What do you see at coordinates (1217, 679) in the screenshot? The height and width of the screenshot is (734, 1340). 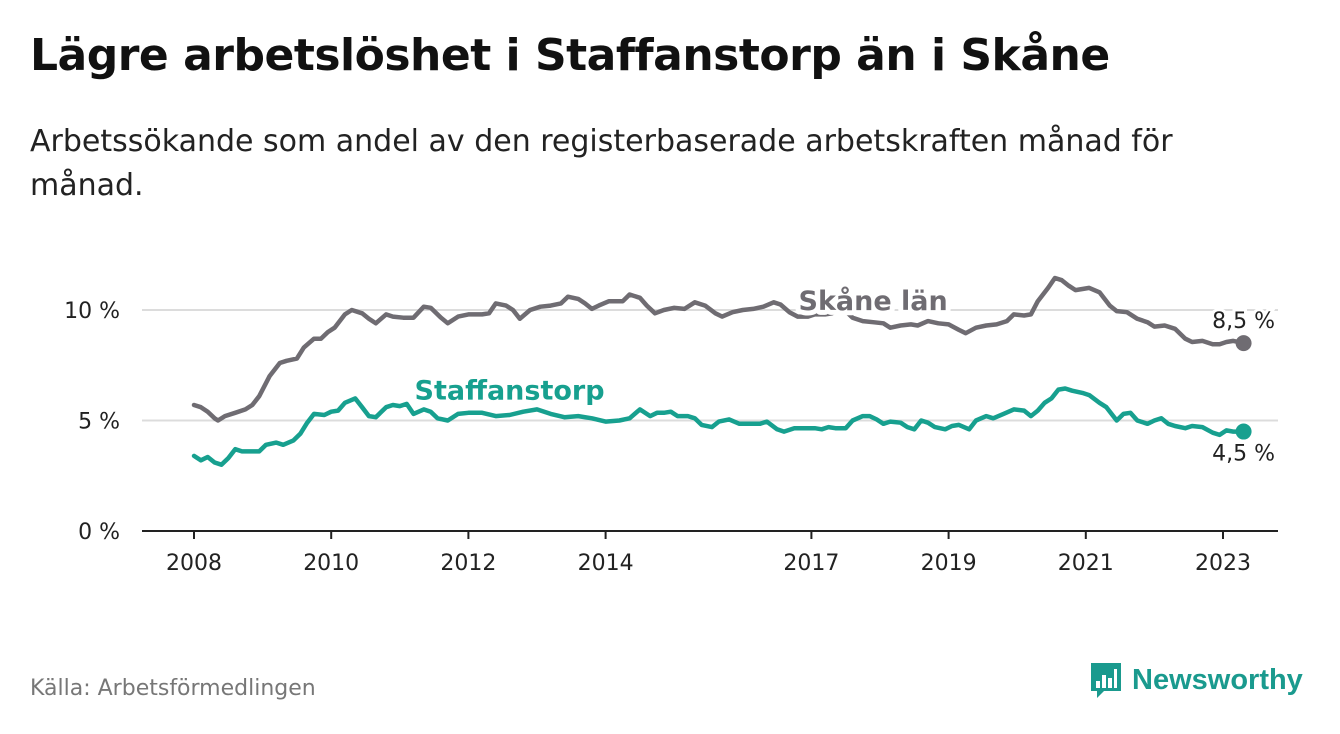 I see `brand-name: Newsworthy` at bounding box center [1217, 679].